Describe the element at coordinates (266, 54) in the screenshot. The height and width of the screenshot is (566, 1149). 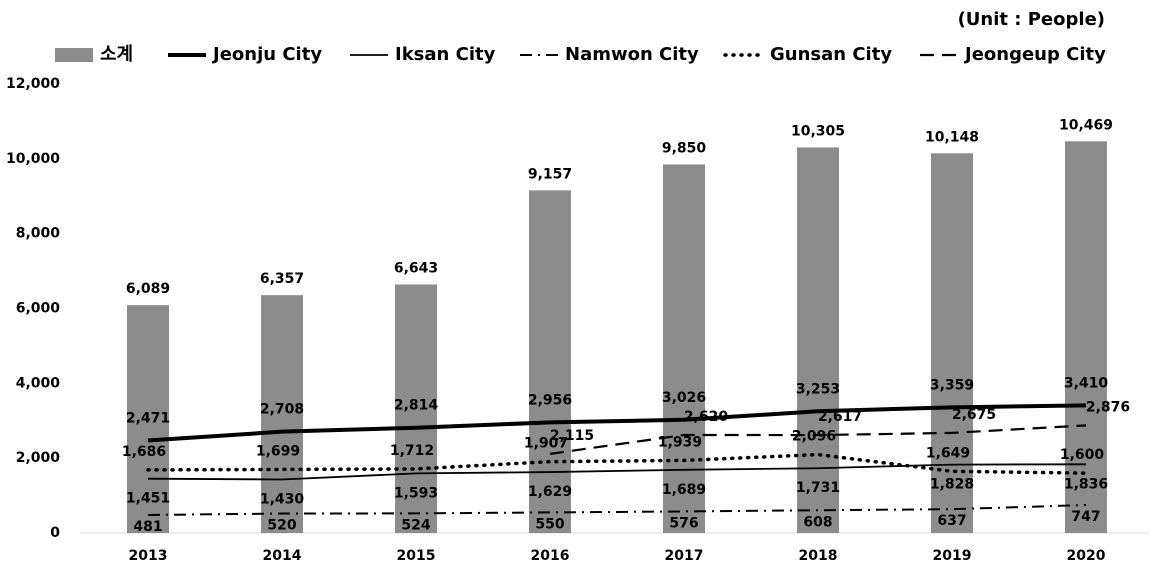
I see `legend-label: Jeonju City` at that location.